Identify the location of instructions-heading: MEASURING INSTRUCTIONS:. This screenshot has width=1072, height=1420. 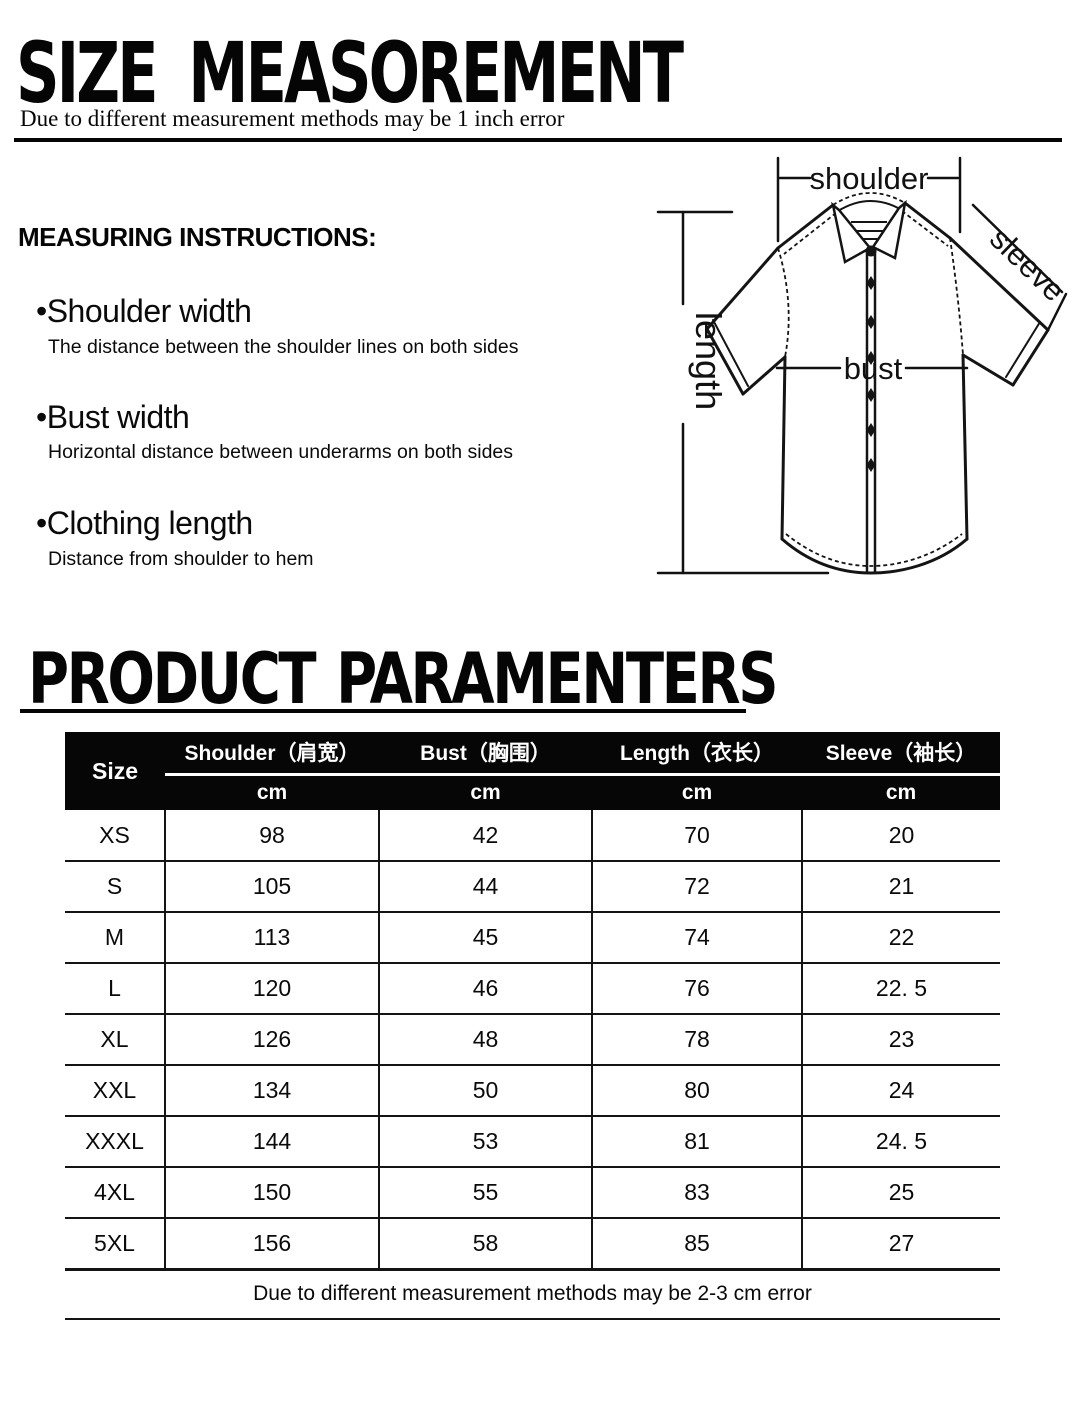
(197, 237).